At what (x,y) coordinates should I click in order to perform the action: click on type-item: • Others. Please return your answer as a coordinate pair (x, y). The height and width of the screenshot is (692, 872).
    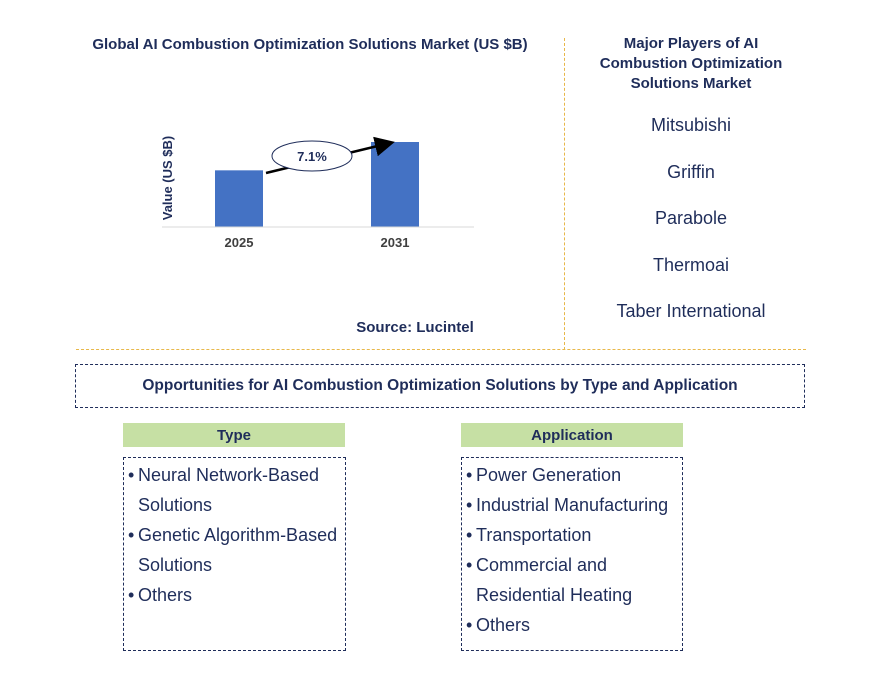
    Looking at the image, I should click on (236, 595).